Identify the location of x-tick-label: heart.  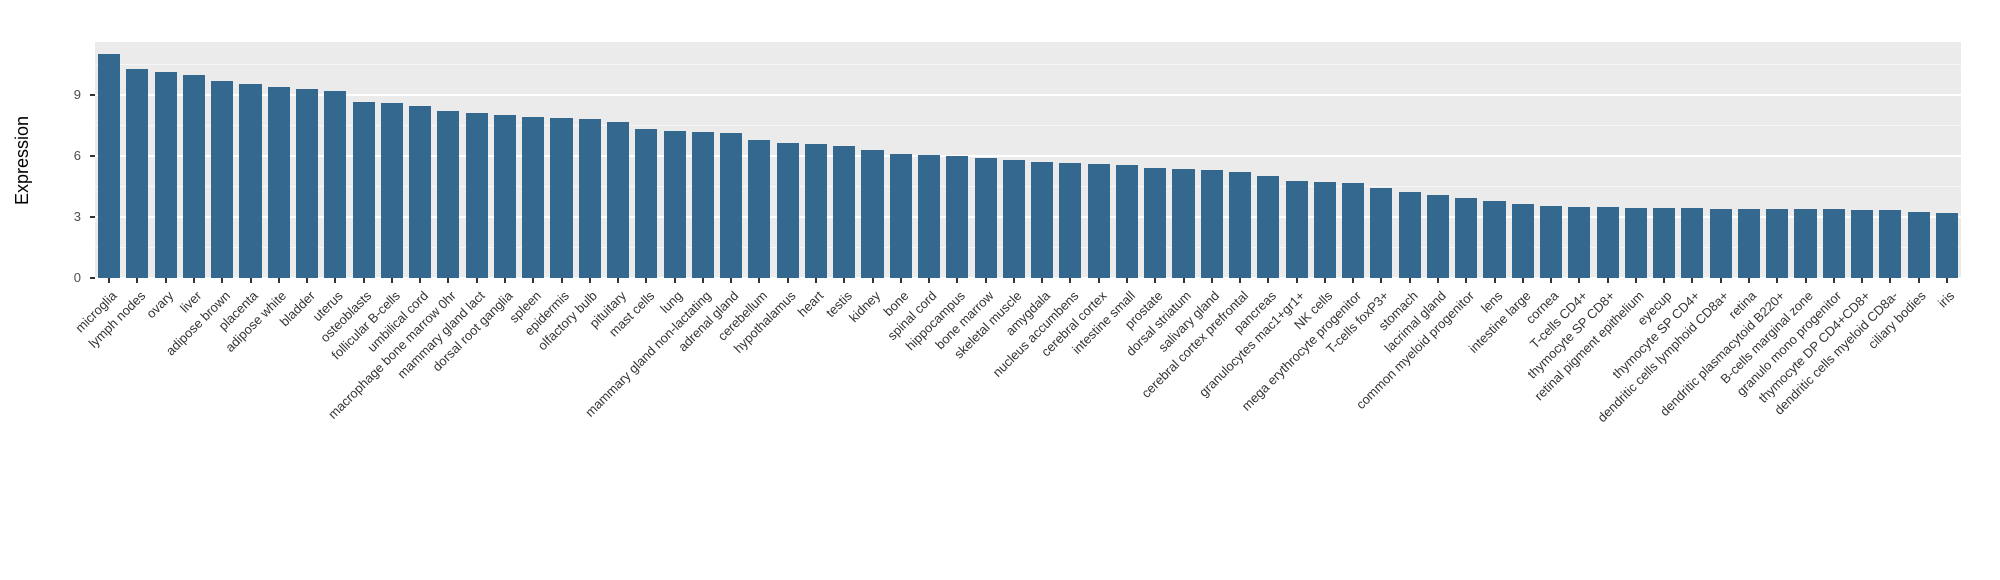
(811, 304).